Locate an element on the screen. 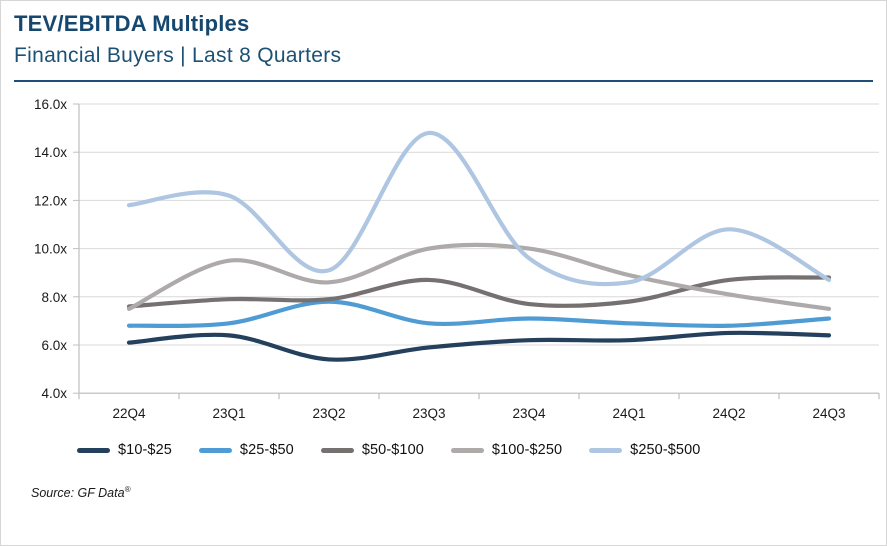 This screenshot has height=546, width=887. series-line--25-50 is located at coordinates (479, 313).